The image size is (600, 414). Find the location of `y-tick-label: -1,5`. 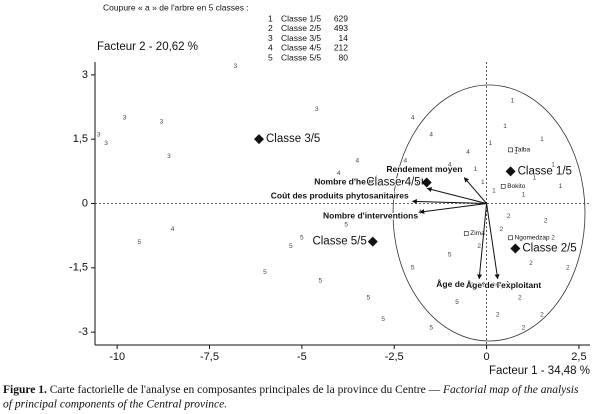

y-tick-label: -1,5 is located at coordinates (78, 268).